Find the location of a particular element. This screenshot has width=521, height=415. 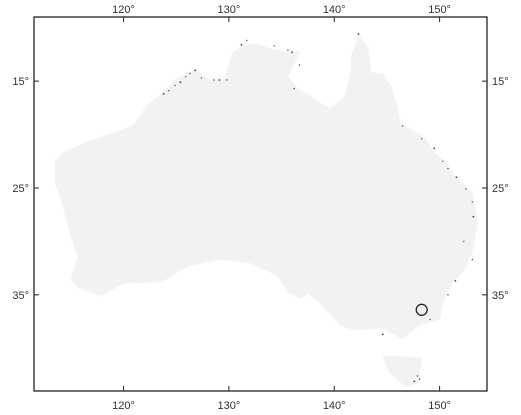

top-tick-label: 120° is located at coordinates (123, 10).